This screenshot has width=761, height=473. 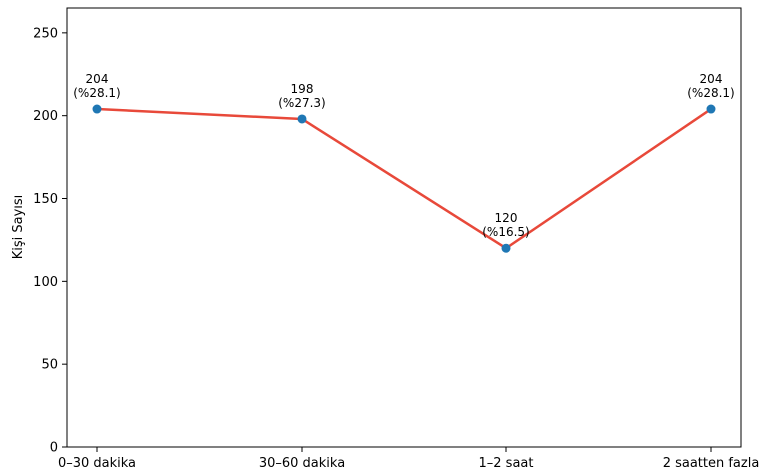 I want to click on x-tick-label: 2 saatten fazla, so click(x=711, y=463).